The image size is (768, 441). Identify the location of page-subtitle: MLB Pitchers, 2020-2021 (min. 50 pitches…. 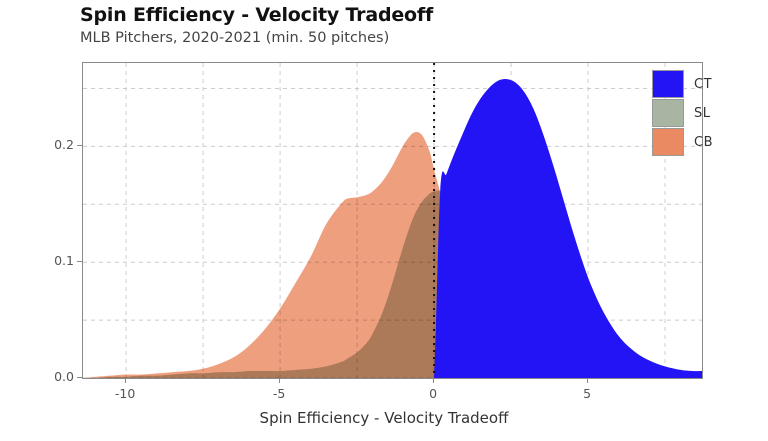
(235, 38).